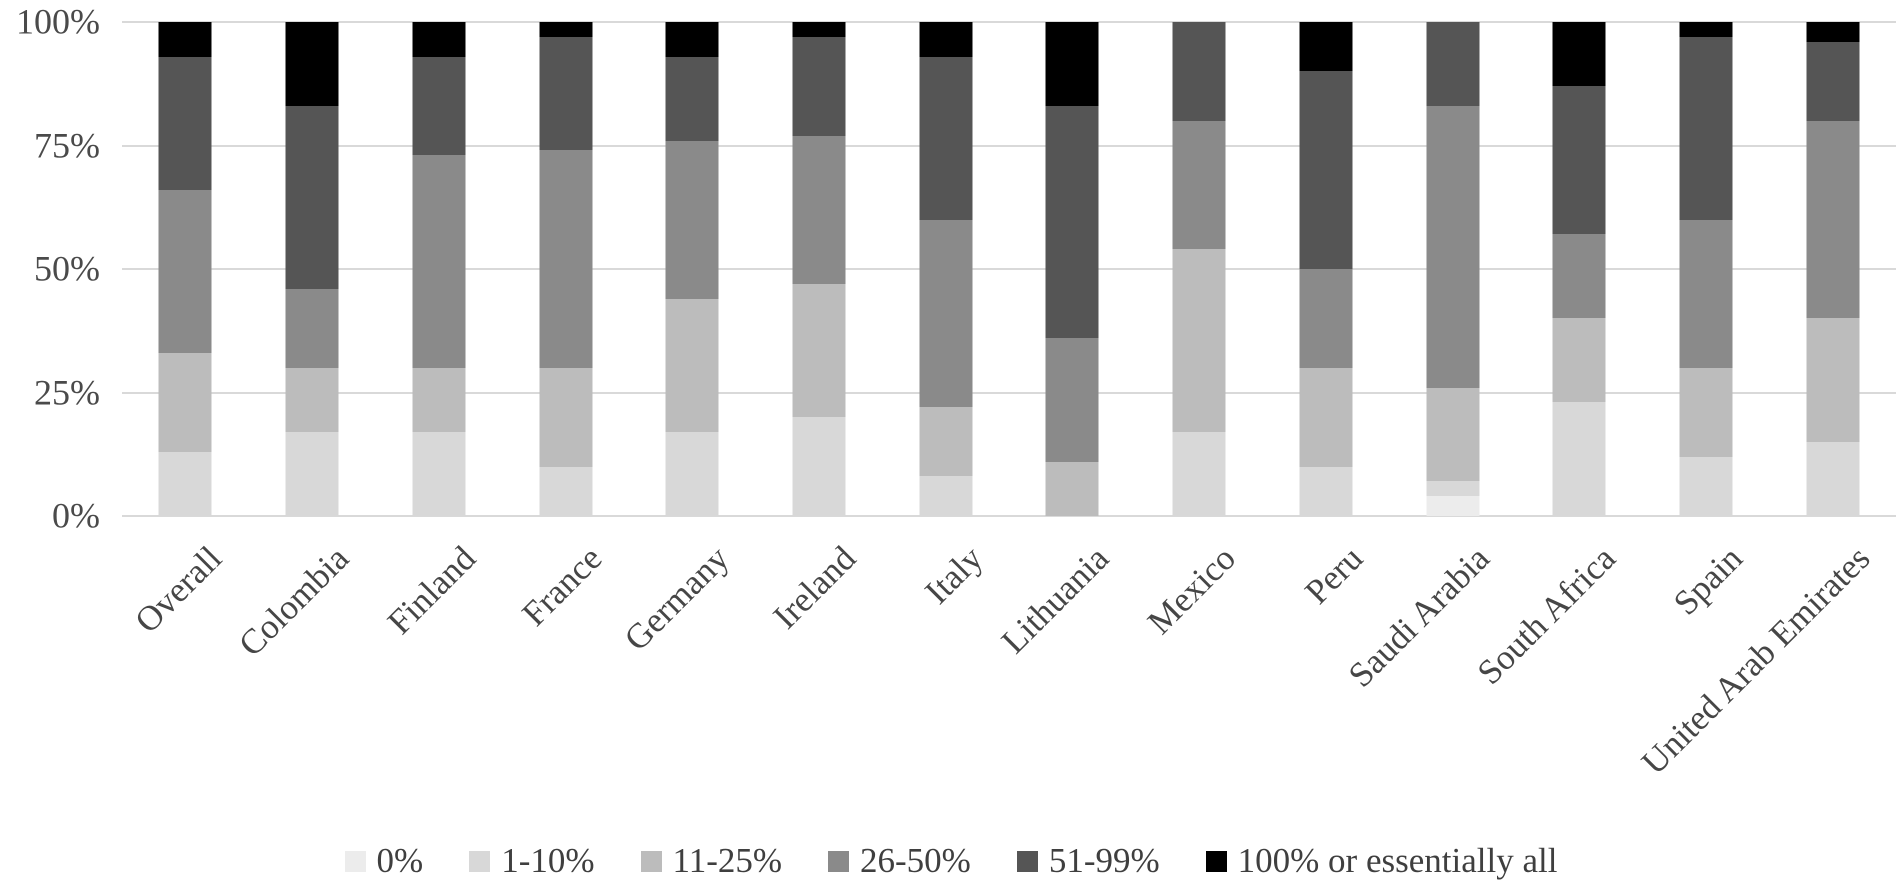 The image size is (1902, 888). I want to click on bar-slot: Mexico, so click(1199, 332).